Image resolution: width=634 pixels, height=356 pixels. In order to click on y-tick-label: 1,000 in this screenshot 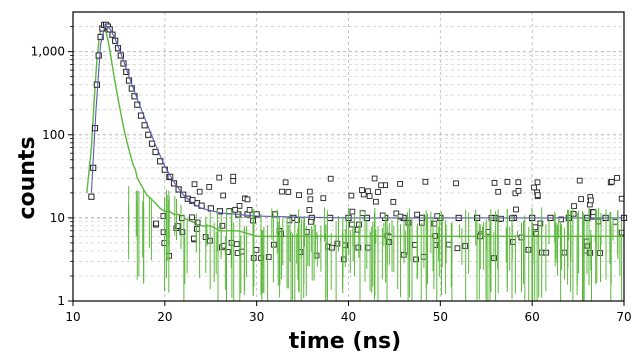, I will do `click(48, 52)`.